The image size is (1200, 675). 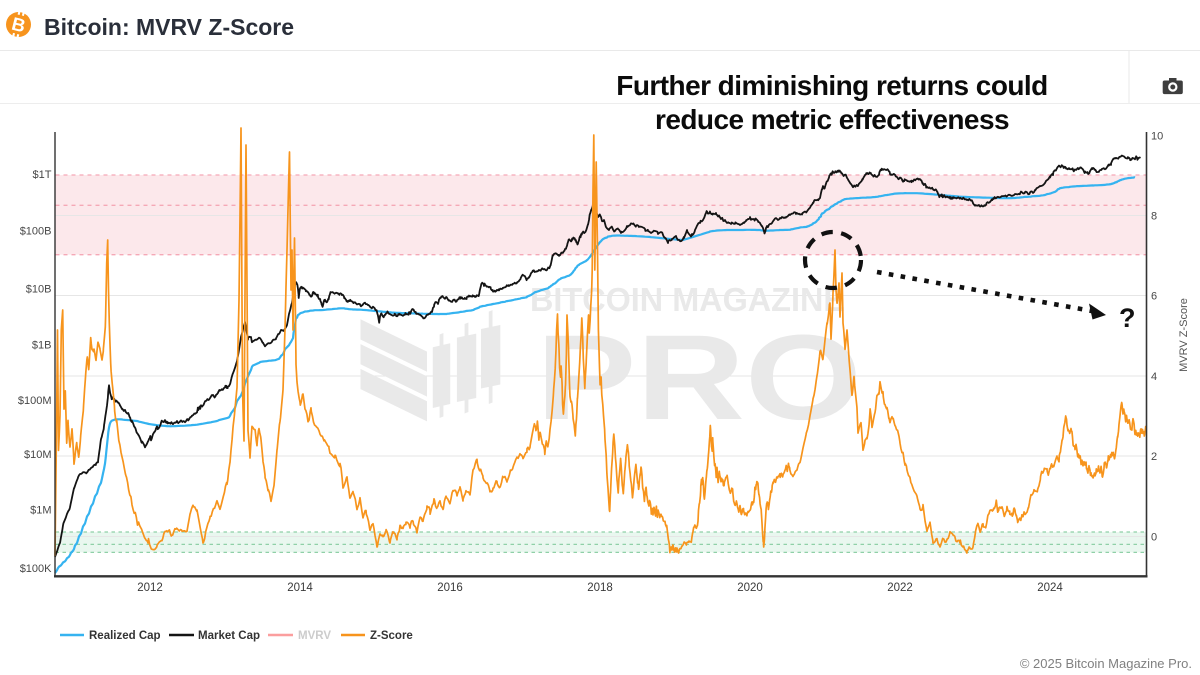 I want to click on svg-text: 2018, so click(x=600, y=588).